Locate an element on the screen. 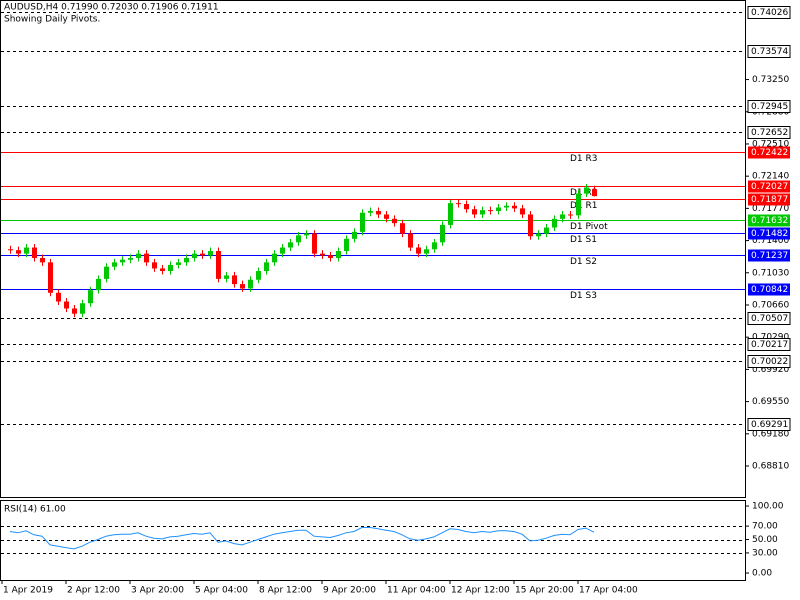 The image size is (800, 600). x-tick-label: 8 Apr 12:00 is located at coordinates (285, 591).